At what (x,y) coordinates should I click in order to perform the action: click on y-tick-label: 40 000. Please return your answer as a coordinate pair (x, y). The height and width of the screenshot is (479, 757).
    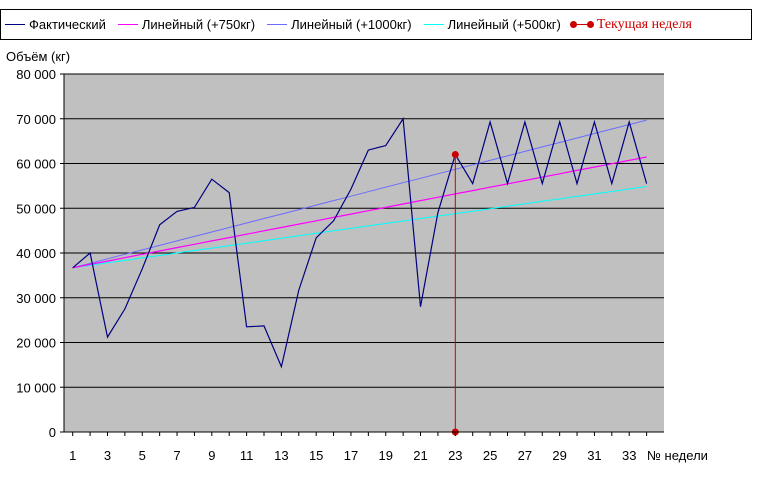
    Looking at the image, I should click on (36, 253).